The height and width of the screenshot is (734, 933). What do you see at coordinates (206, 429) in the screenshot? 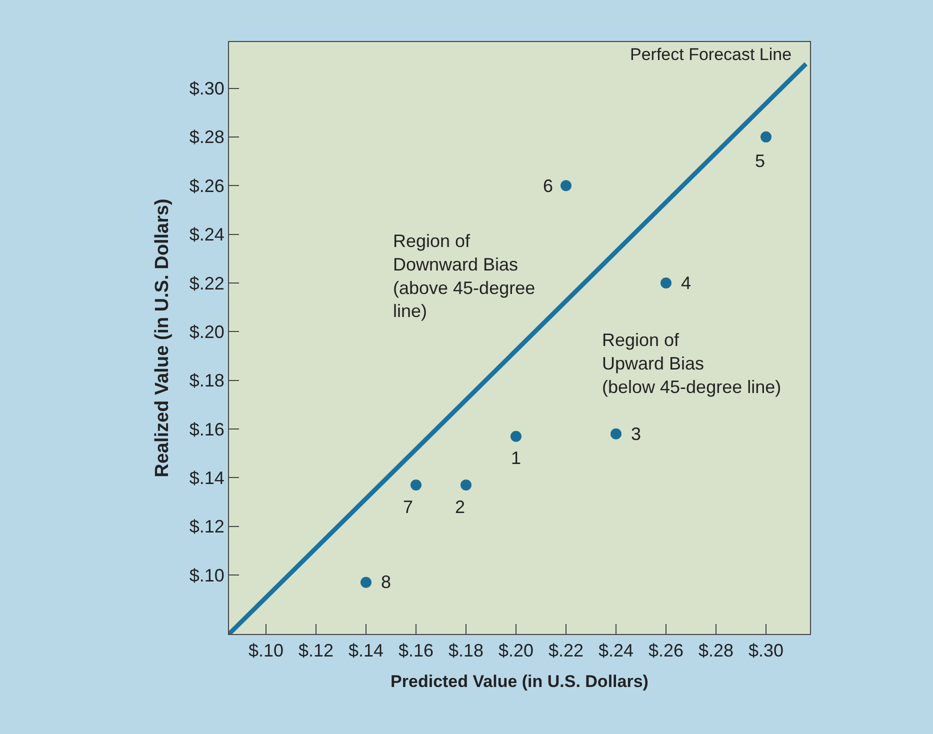
I see `y-tick-label: $.16` at bounding box center [206, 429].